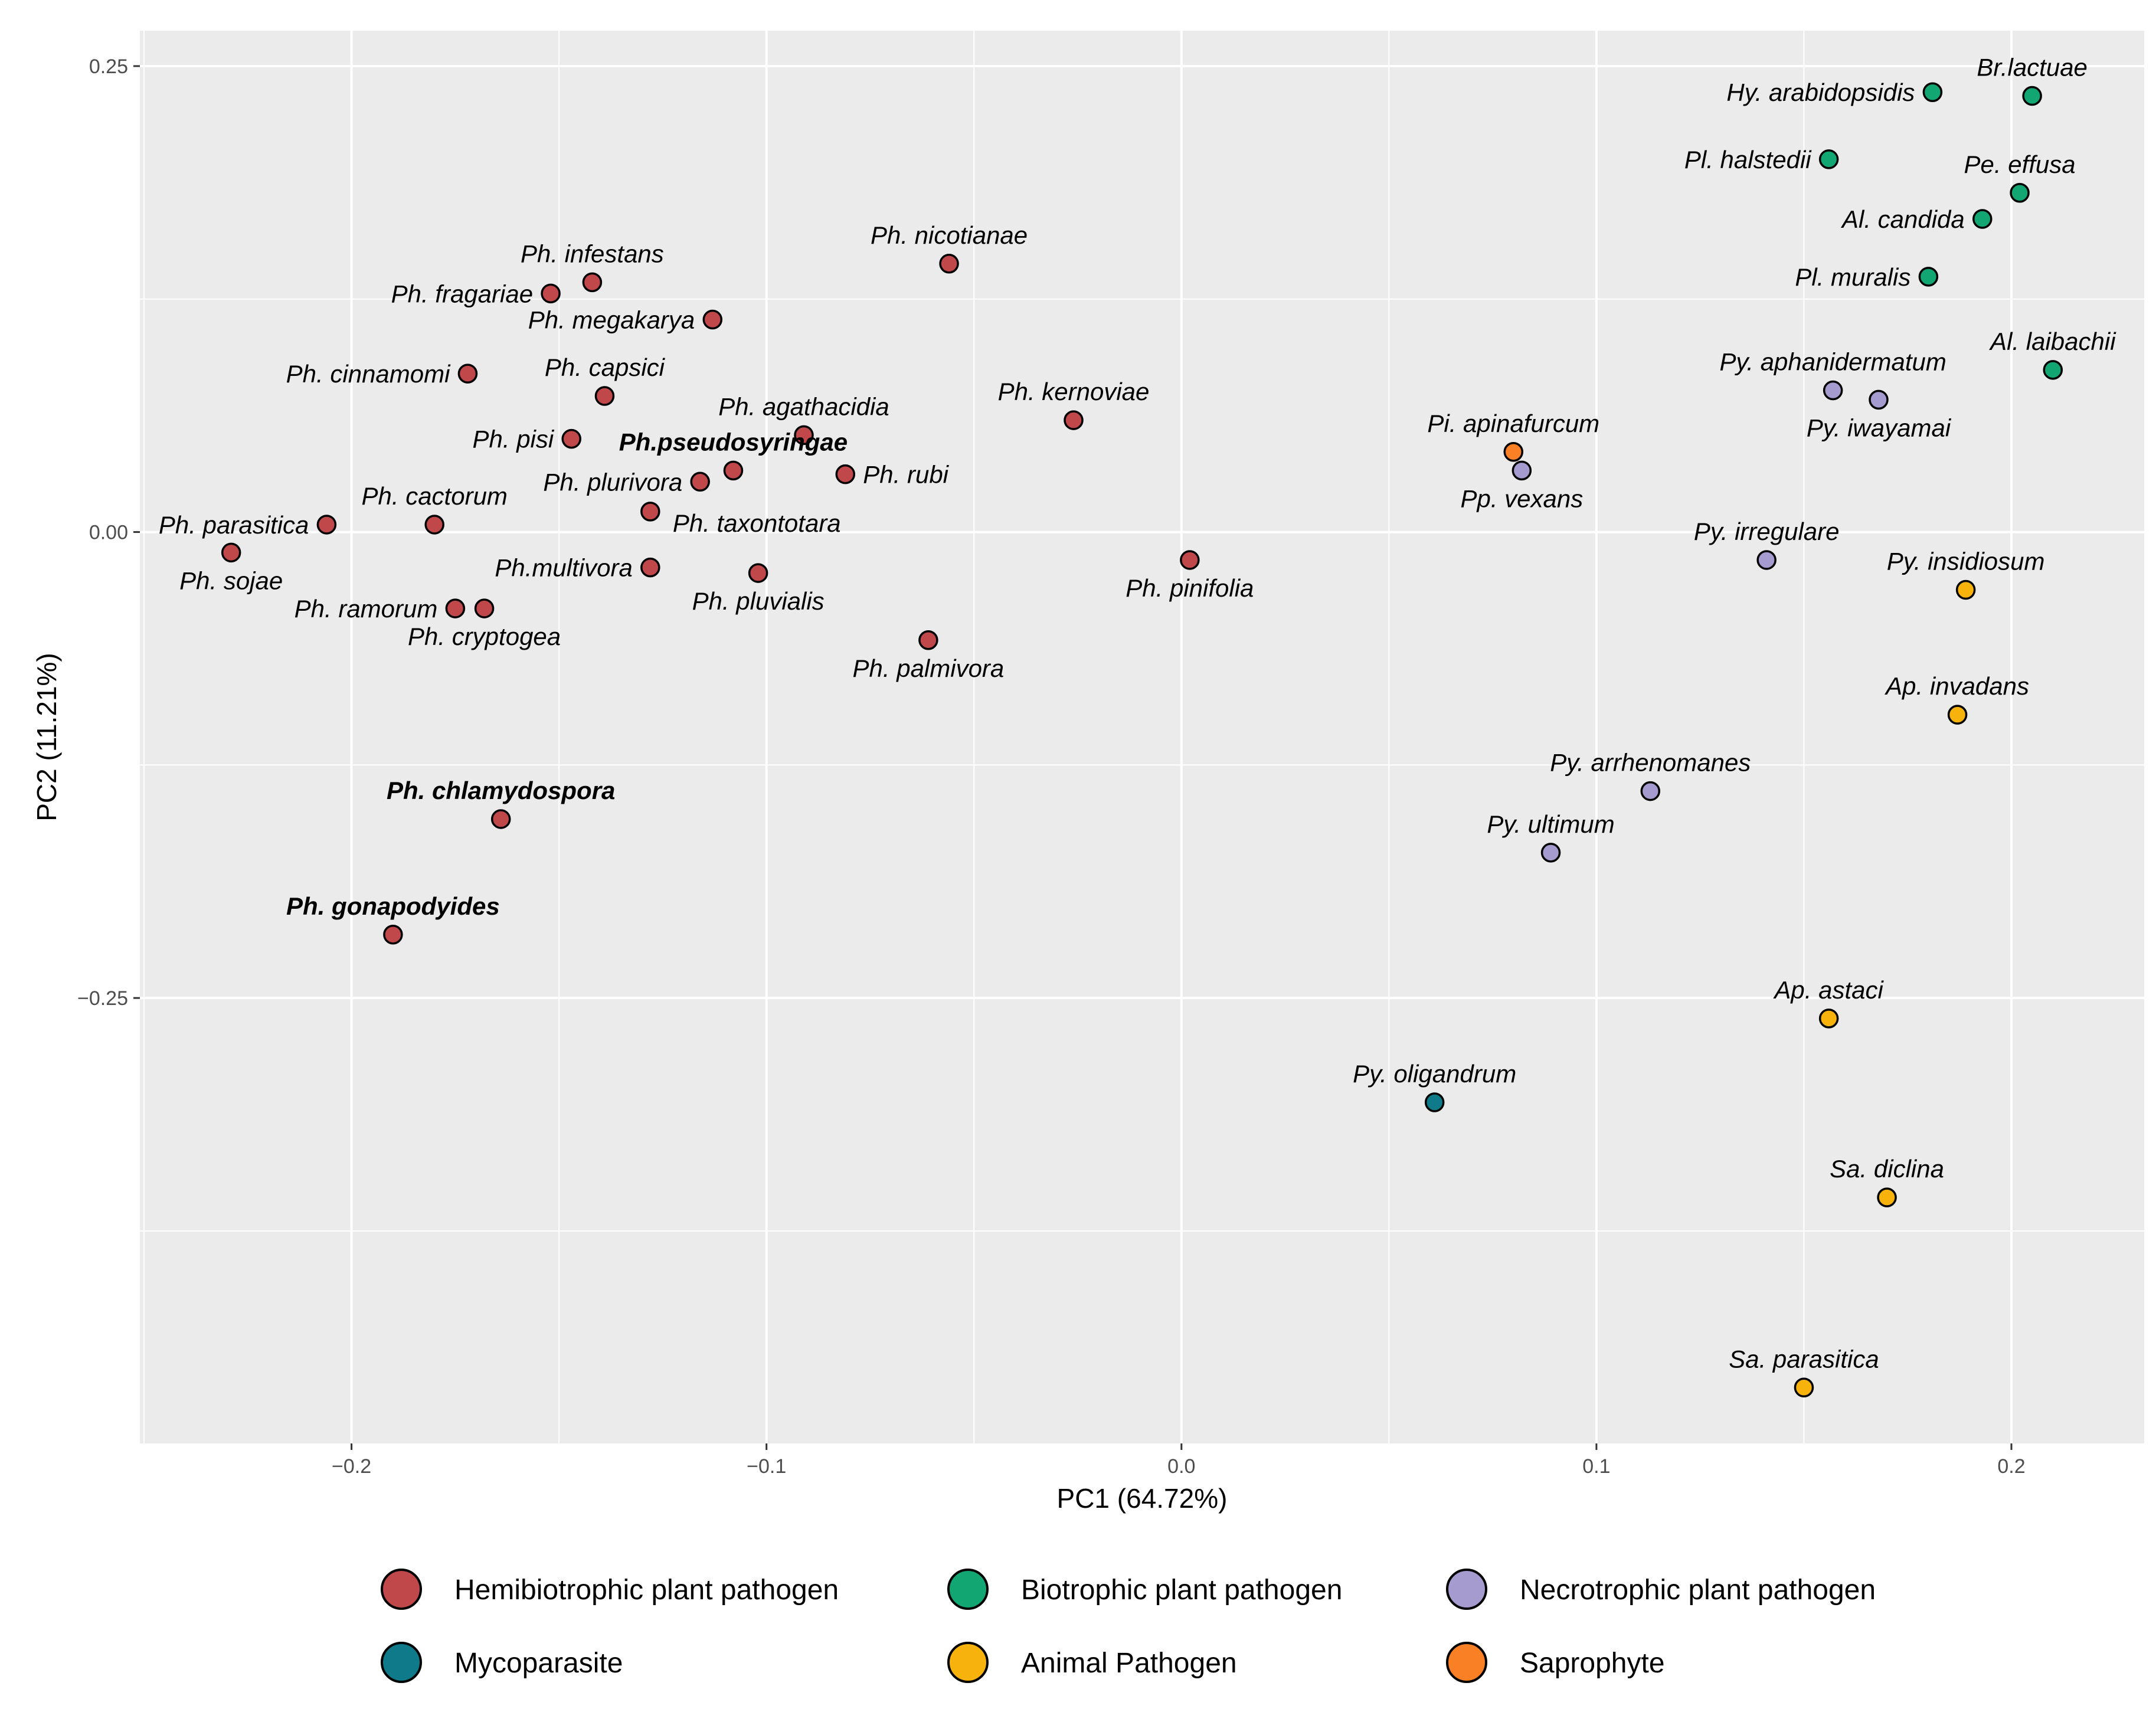  Describe the element at coordinates (563, 568) in the screenshot. I see `data-point-label: Ph.multivora` at that location.